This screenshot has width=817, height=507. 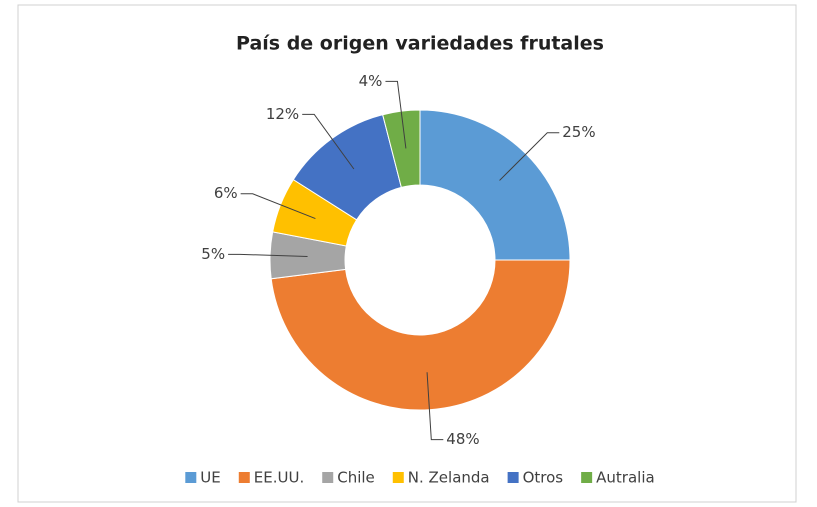 I want to click on legend-label: Autralia, so click(x=625, y=478).